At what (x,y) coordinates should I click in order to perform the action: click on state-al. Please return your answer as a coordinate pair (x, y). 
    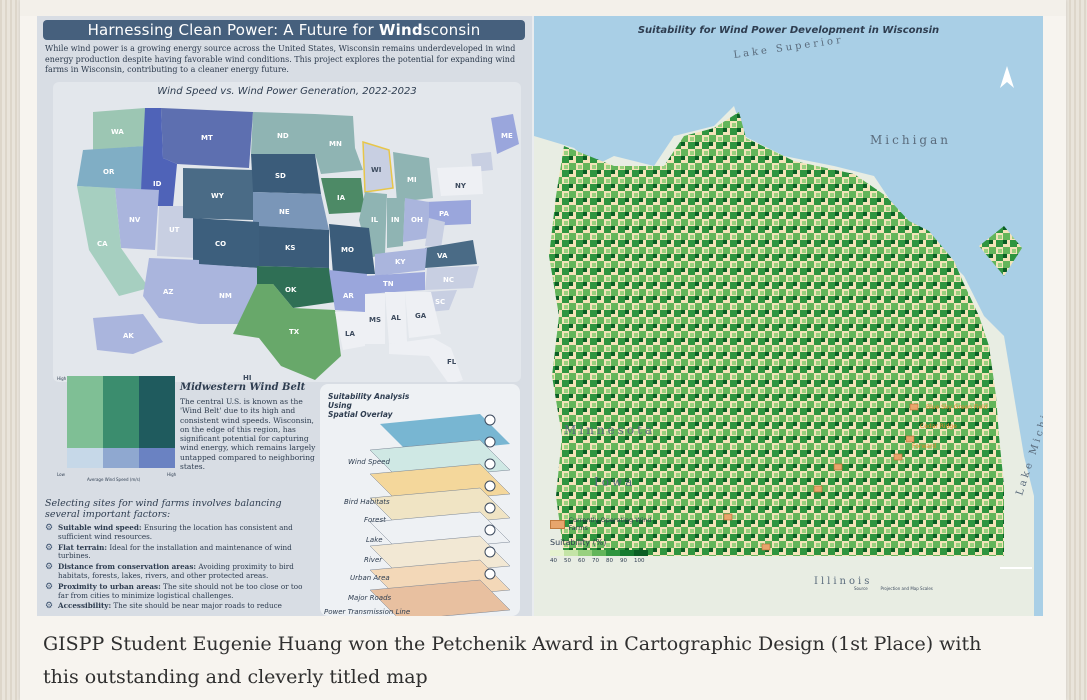
    Looking at the image, I should click on (396, 318).